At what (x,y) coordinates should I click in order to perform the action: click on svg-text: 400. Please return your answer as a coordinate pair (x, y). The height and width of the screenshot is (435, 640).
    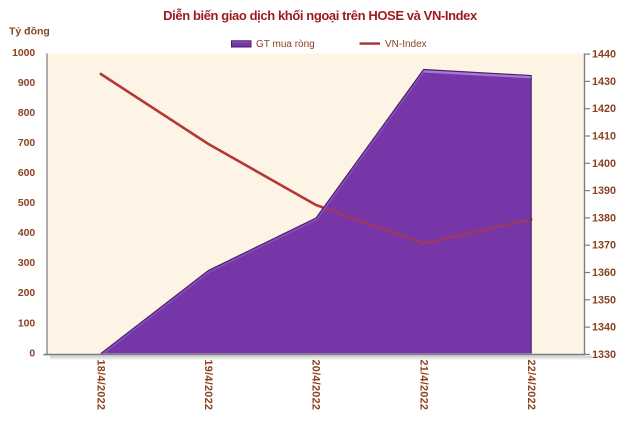
    Looking at the image, I should click on (27, 233).